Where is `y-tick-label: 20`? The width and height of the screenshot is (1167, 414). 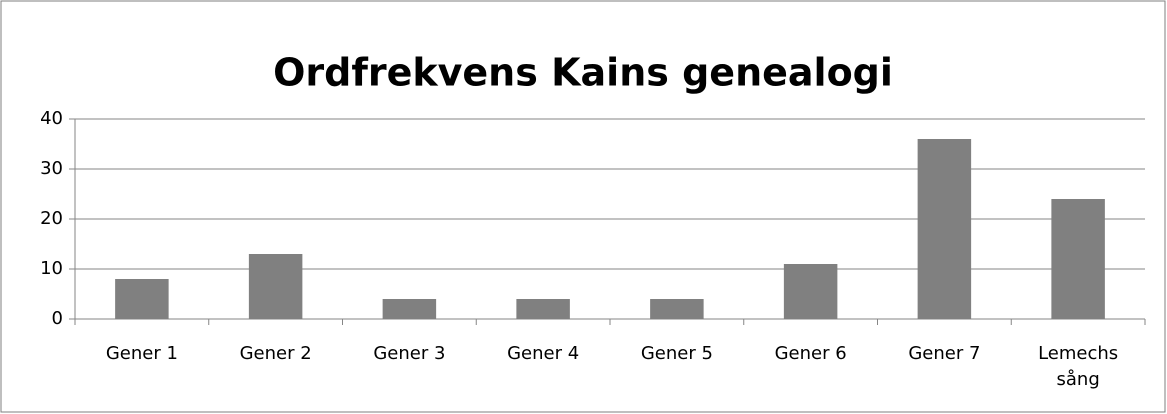 y-tick-label: 20 is located at coordinates (51, 218).